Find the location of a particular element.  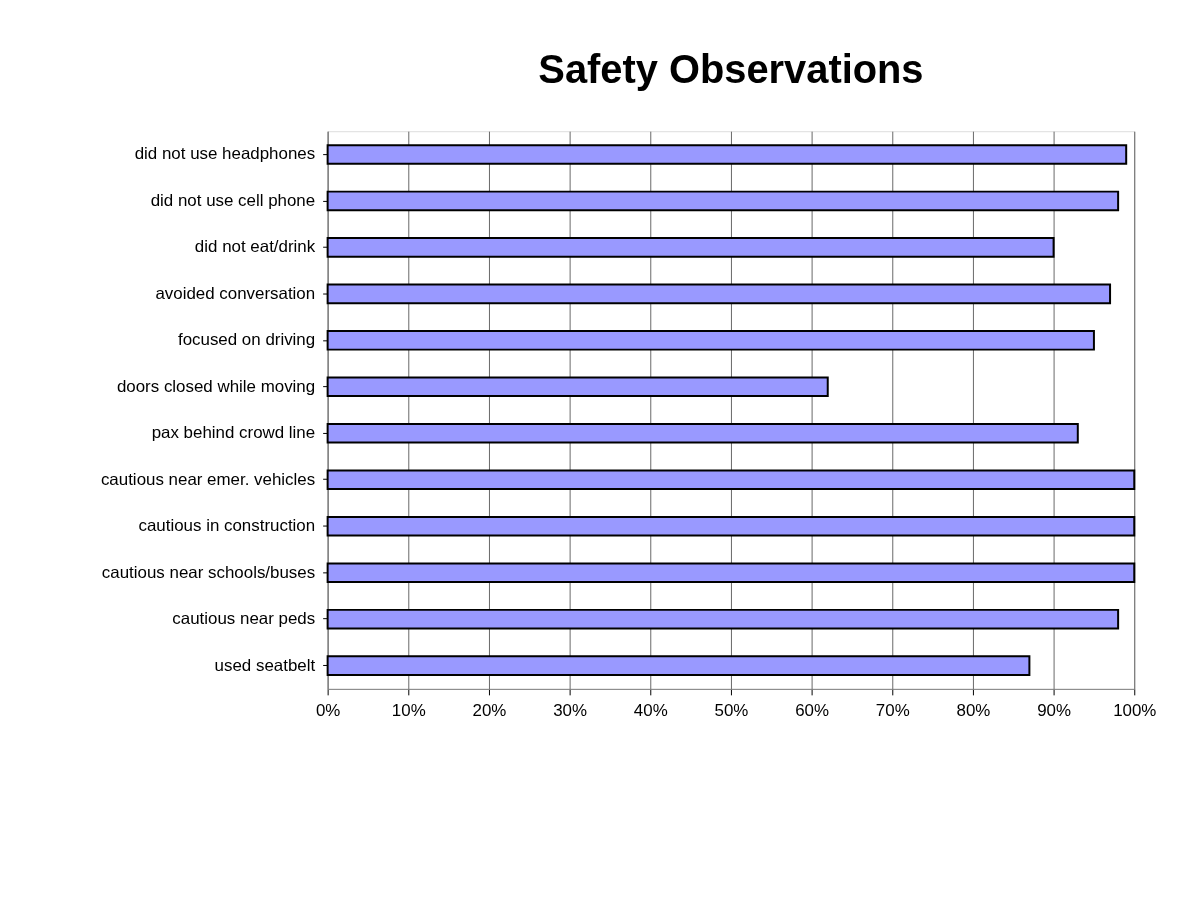

x-tick-label: 40% is located at coordinates (650, 711).